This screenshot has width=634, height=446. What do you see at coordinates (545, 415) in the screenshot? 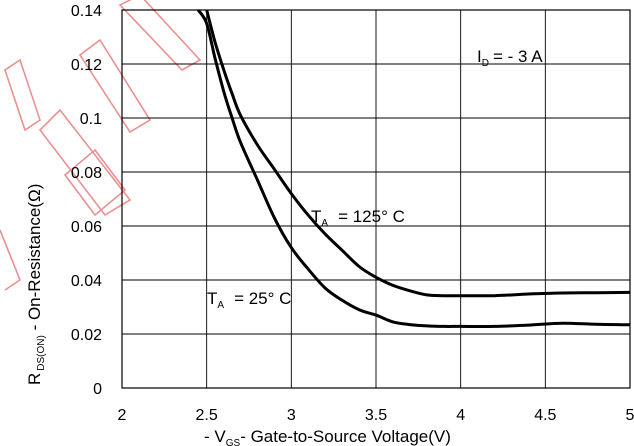
I see `x-tick-label: 4.5` at bounding box center [545, 415].